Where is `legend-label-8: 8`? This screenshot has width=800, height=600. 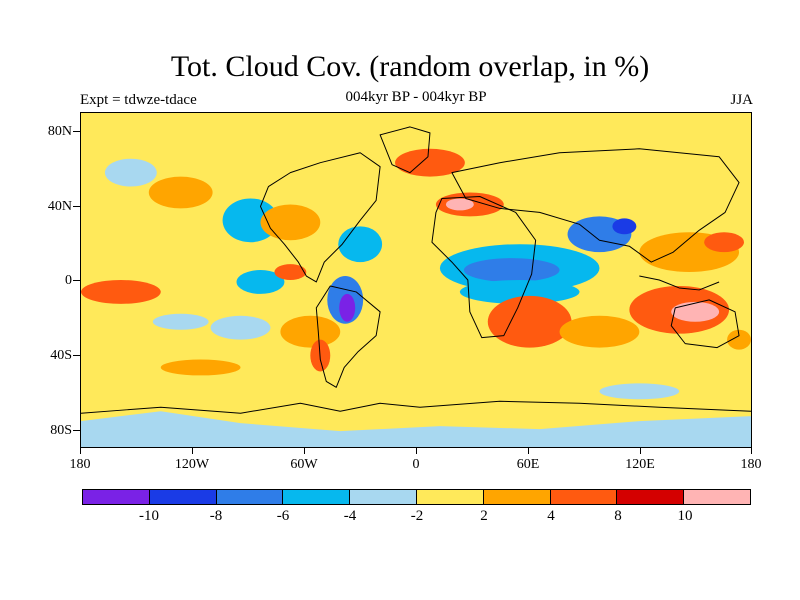 legend-label-8: 8 is located at coordinates (618, 516).